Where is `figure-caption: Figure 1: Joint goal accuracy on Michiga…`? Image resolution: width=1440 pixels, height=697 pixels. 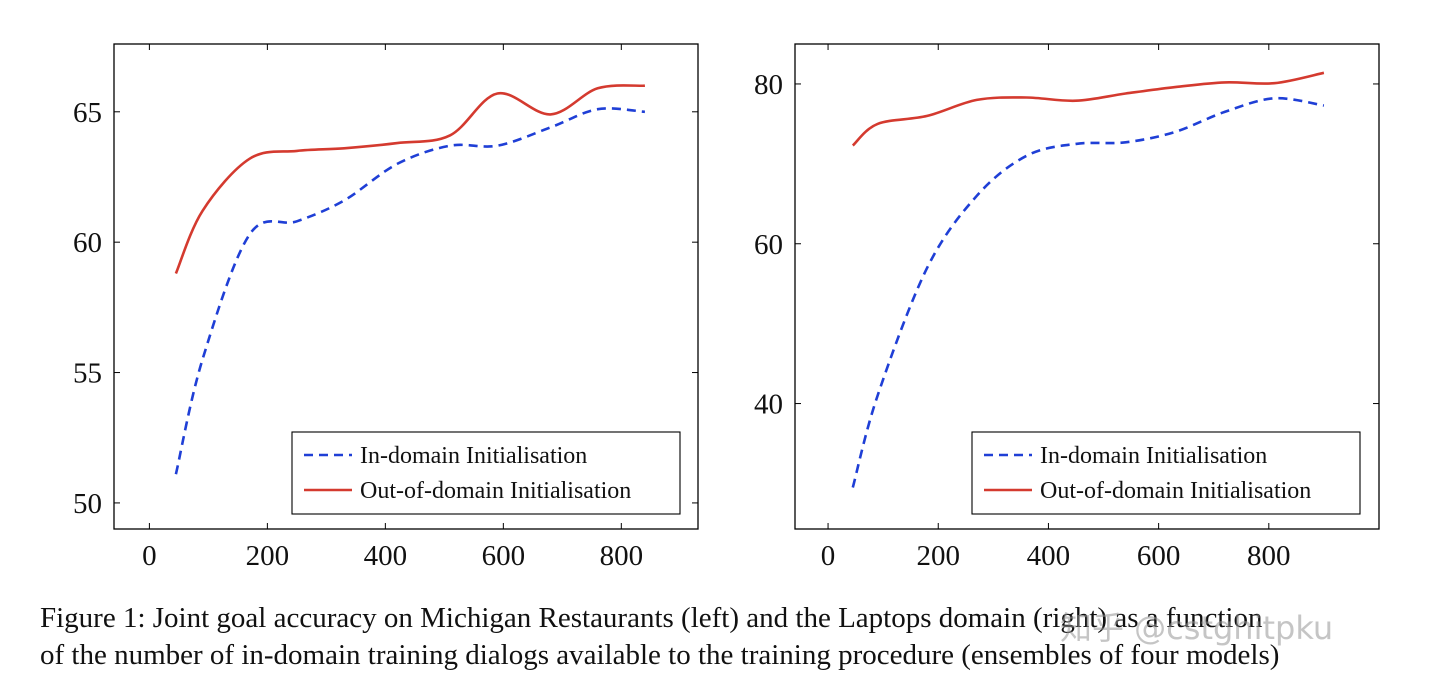 figure-caption: Figure 1: Joint goal accuracy on Michiga… is located at coordinates (730, 637).